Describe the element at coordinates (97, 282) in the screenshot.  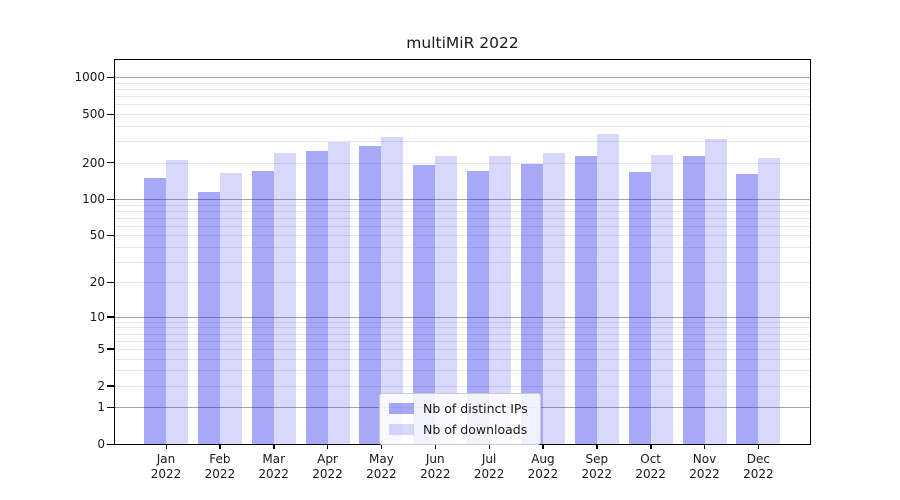
I see `y-axis-tick-label: 20` at that location.